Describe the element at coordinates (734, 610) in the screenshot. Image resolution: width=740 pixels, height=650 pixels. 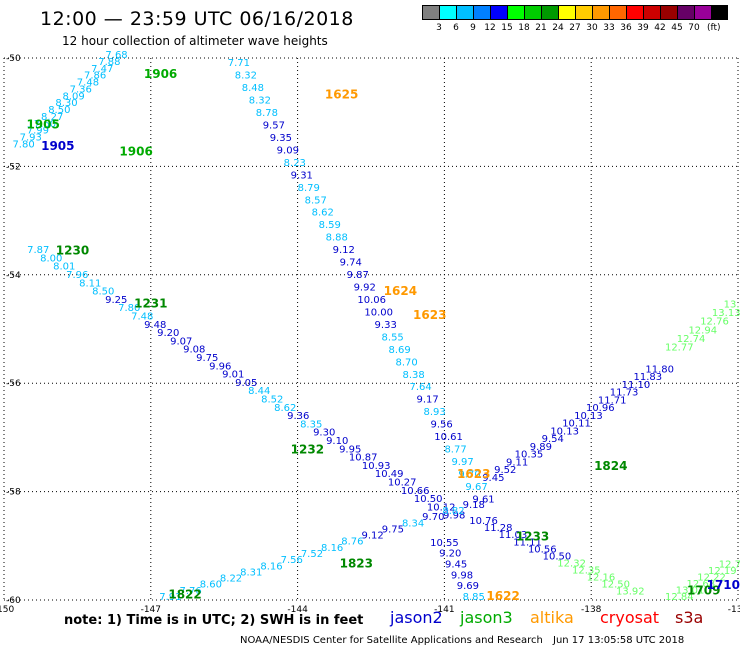
I see `lon-tick-label: -135` at that location.